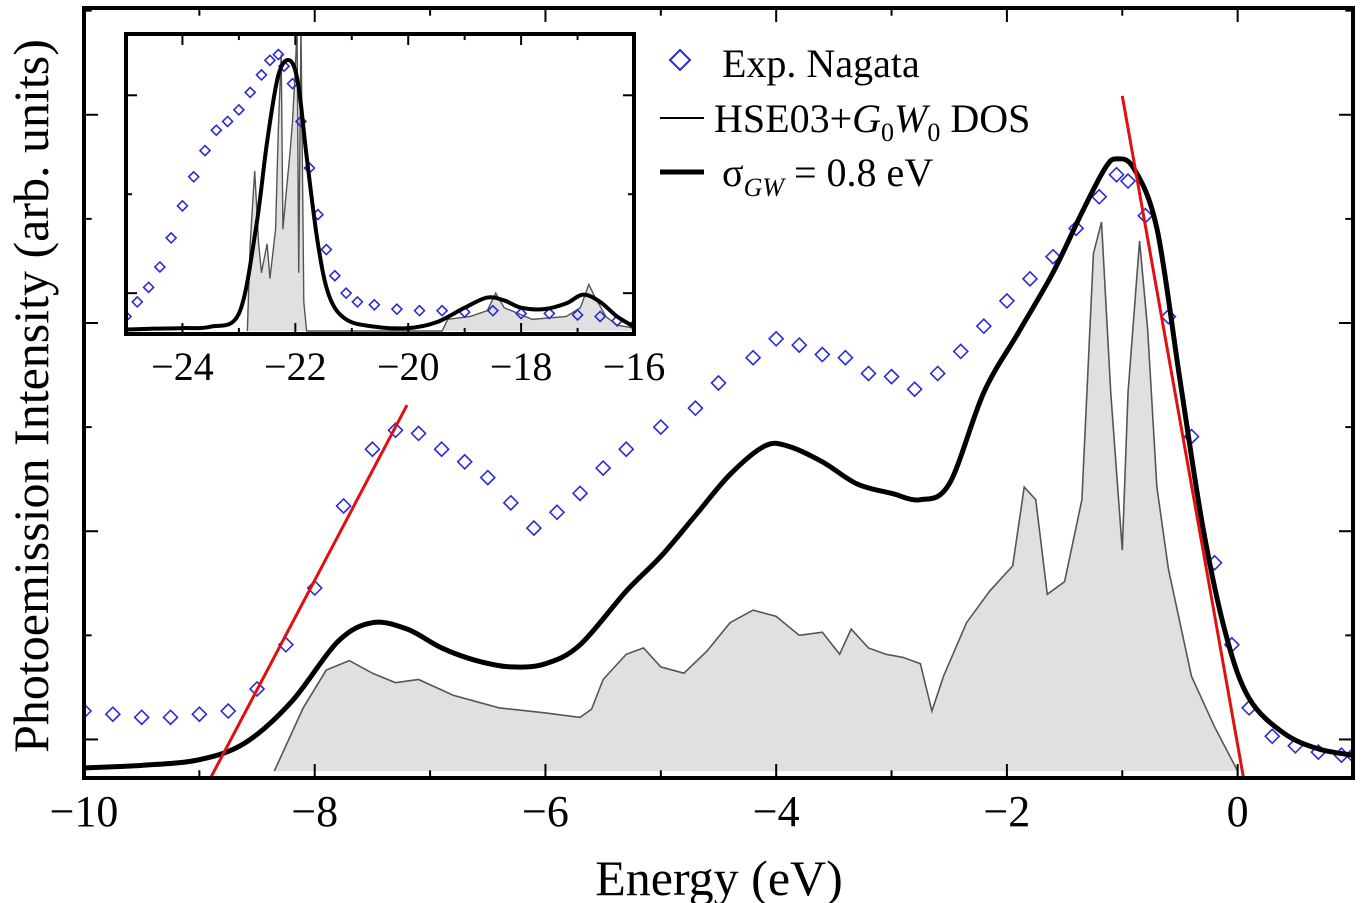 This screenshot has width=1364, height=903. Describe the element at coordinates (84, 811) in the screenshot. I see `main-x-tick-label: −10` at that location.